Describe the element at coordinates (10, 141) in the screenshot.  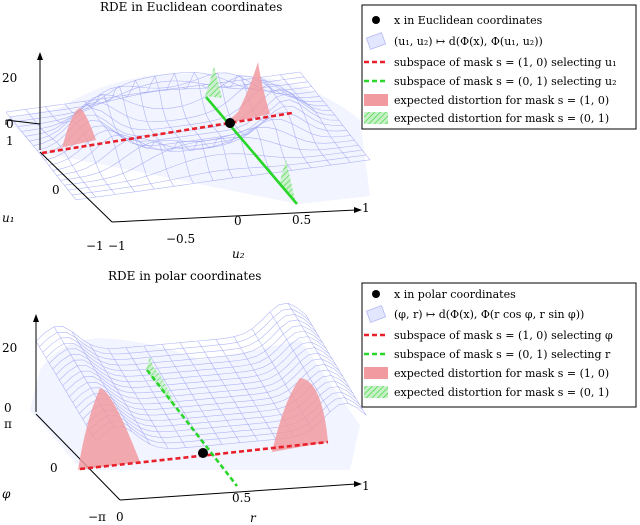
I see `u1-tick-1: 1` at that location.